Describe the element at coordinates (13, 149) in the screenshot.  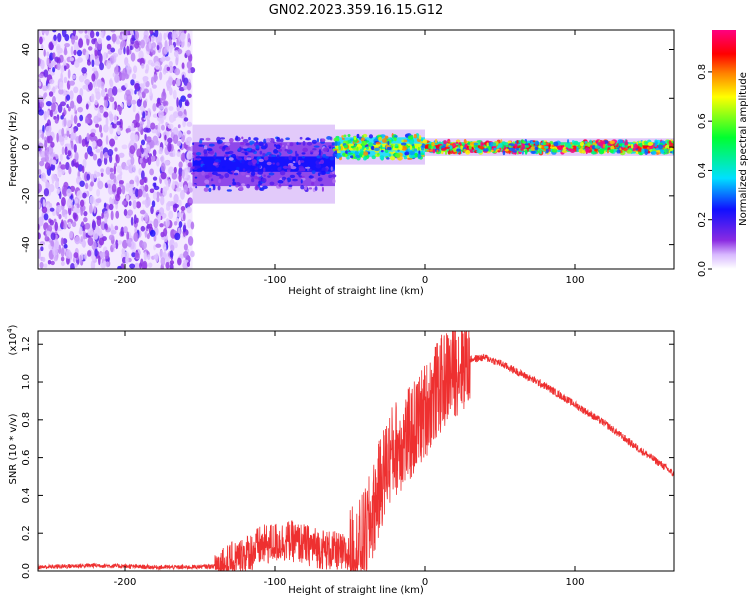
I see `spectrogram-ylabel: Frequency (Hz)` at that location.